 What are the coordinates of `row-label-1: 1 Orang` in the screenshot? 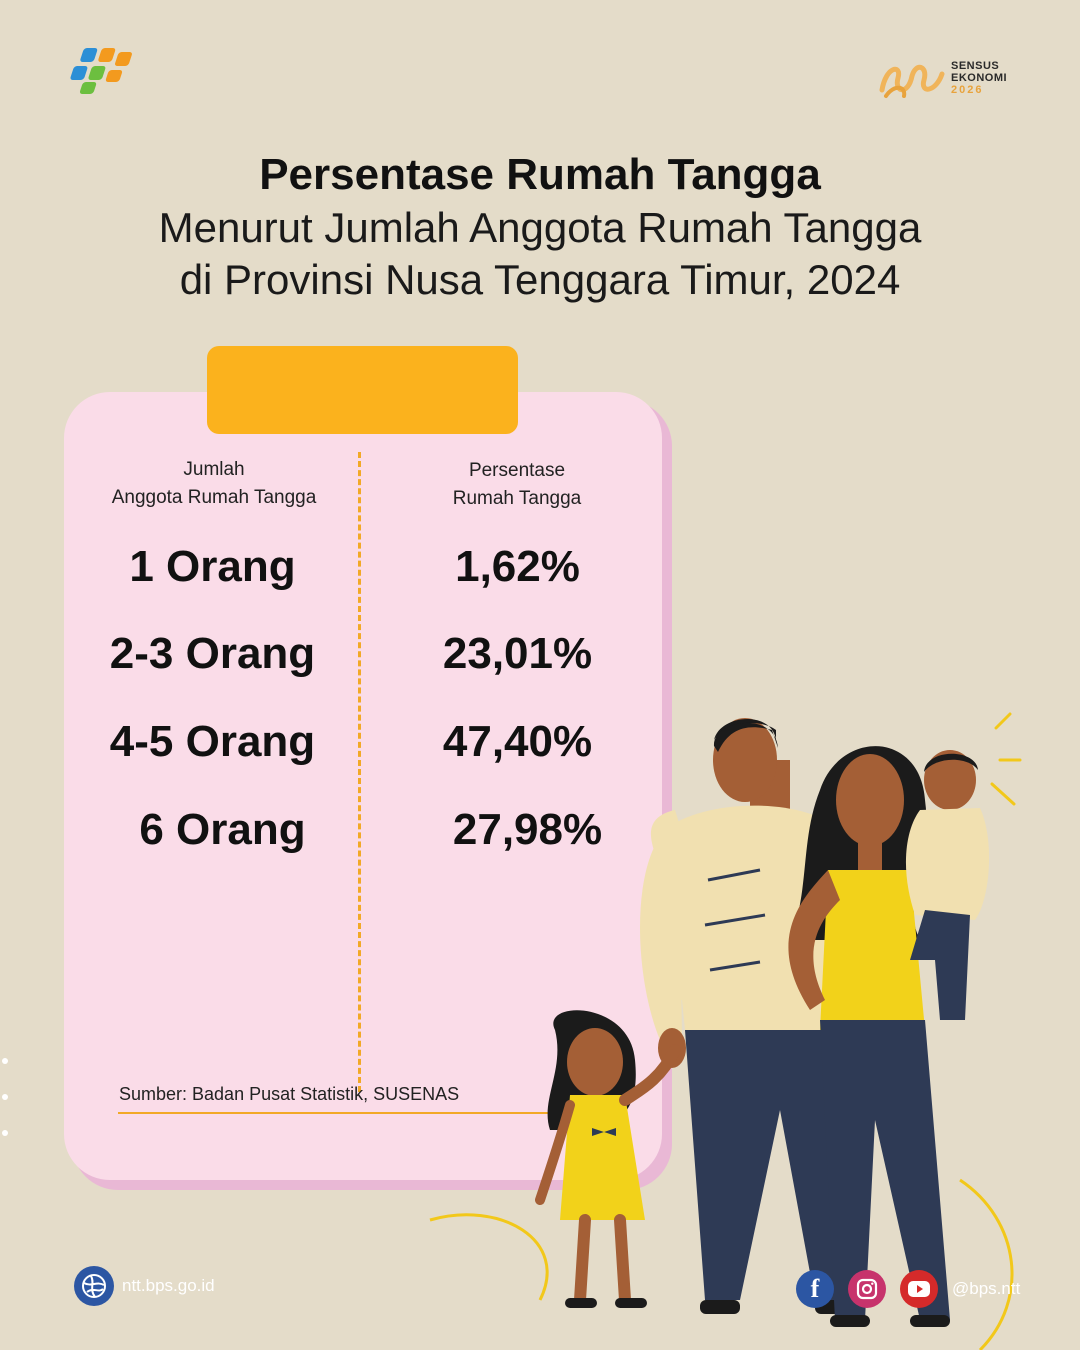 It's located at (212, 566).